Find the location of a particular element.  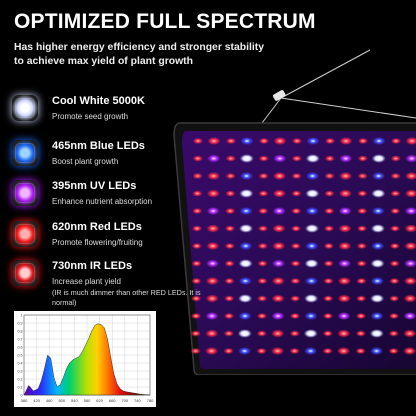

led-description: Enhance nutrient absorption is located at coordinates (102, 201).